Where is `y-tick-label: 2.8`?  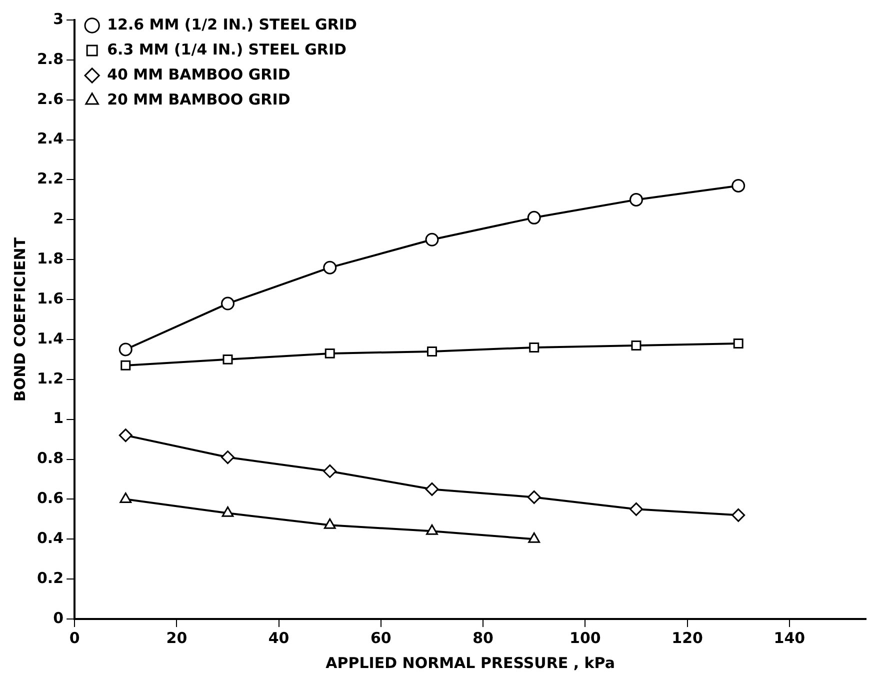
y-tick-label: 2.8 is located at coordinates (50, 59).